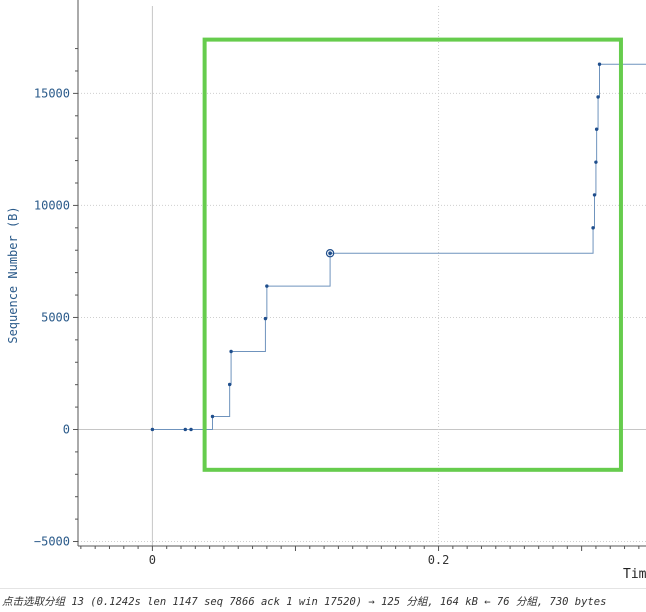 The height and width of the screenshot is (612, 646). I want to click on y-tick-label: 0, so click(66, 429).